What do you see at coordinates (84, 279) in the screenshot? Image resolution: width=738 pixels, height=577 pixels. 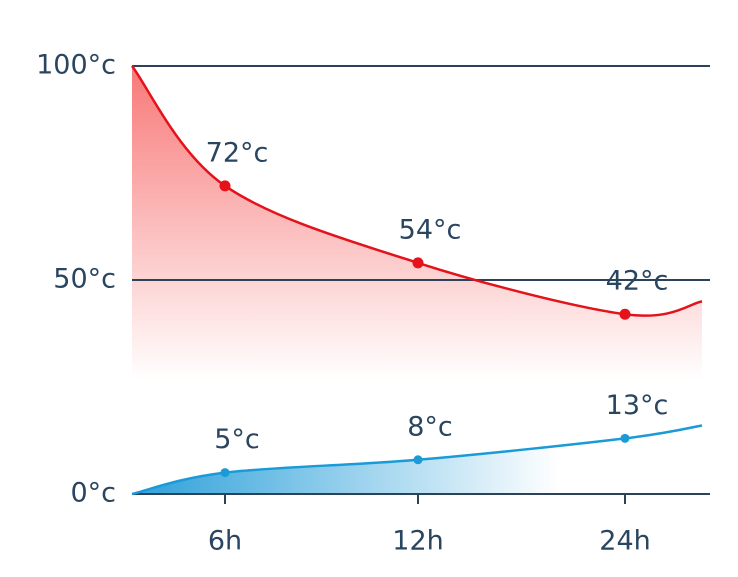 I see `y-tick-label: 50°c` at bounding box center [84, 279].